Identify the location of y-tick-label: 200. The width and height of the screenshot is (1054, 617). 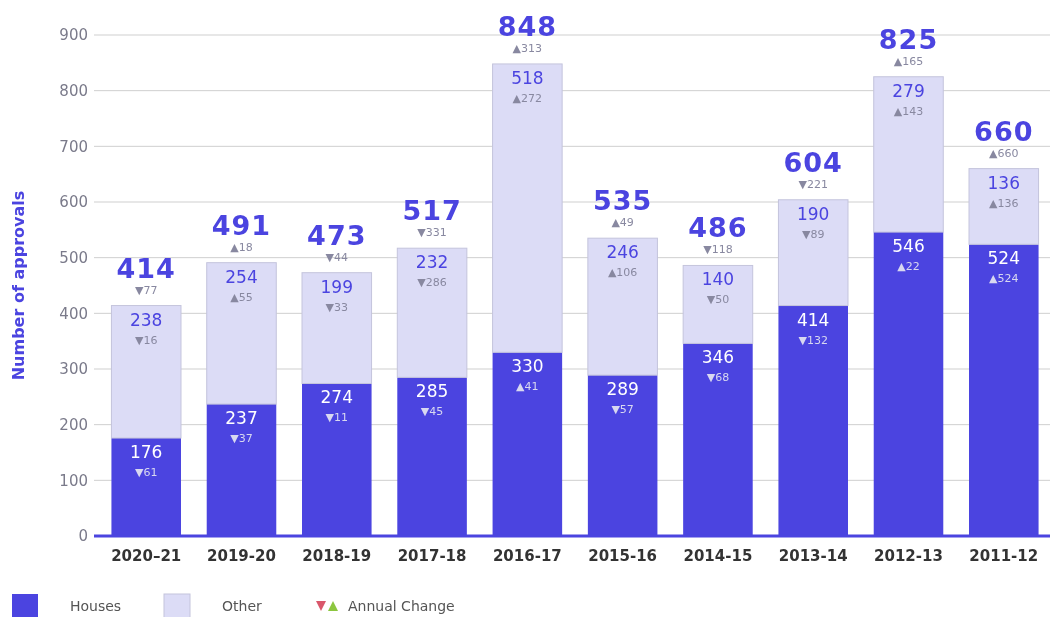
(73, 424).